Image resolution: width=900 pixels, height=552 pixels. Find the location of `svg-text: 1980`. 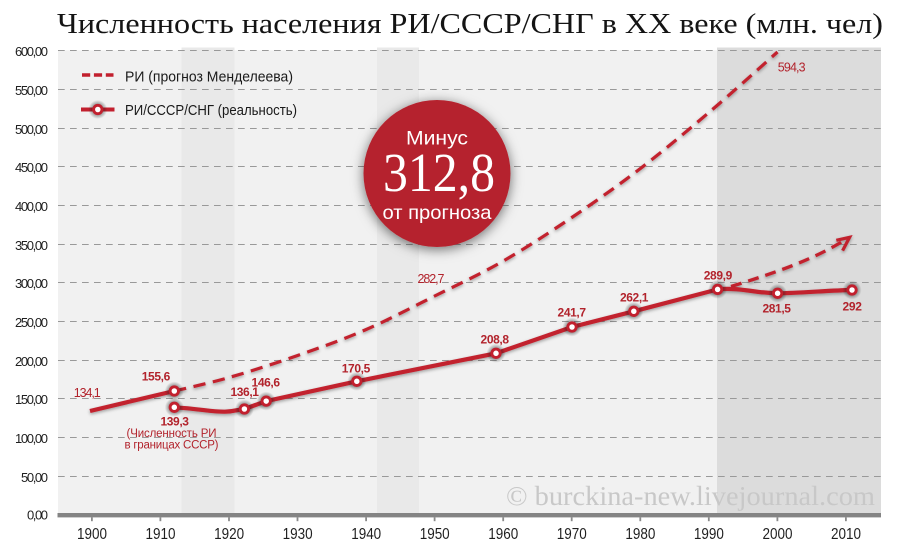

svg-text: 1980 is located at coordinates (640, 534).